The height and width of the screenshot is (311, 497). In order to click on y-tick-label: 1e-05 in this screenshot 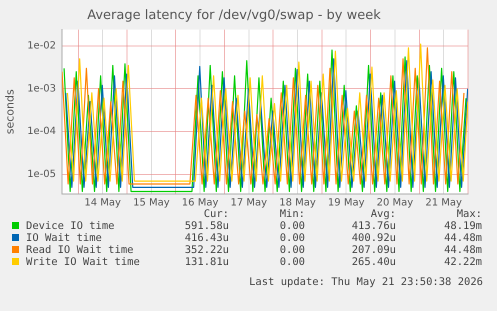, I will do `click(41, 174)`.